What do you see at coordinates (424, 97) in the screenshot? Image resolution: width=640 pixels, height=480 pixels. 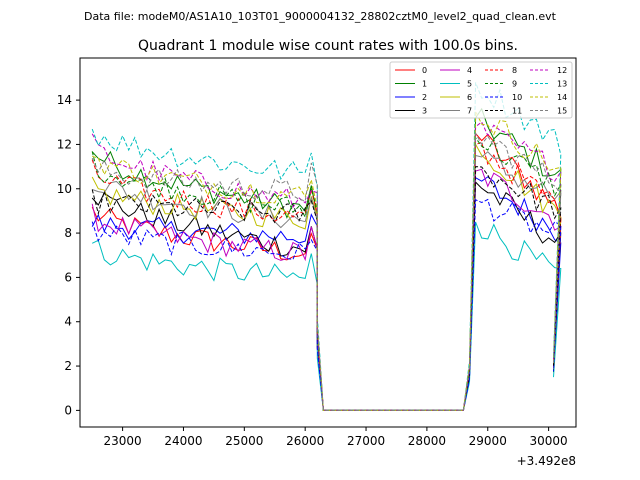 I see `legend-label: 2` at bounding box center [424, 97].